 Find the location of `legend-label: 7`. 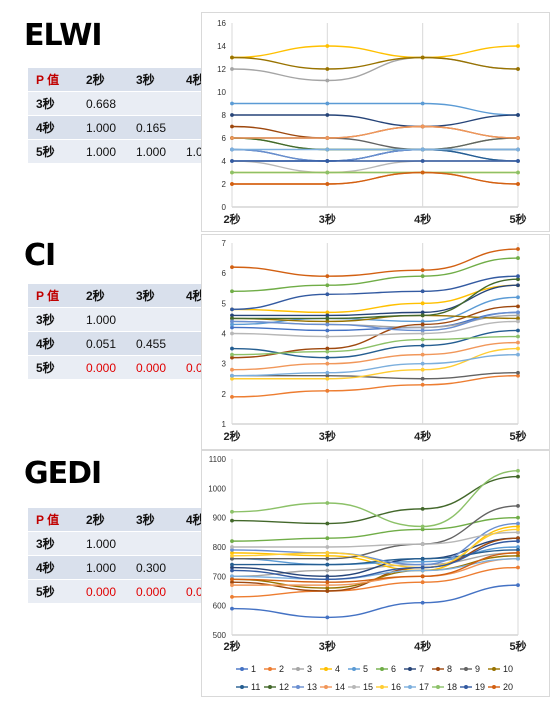

legend-label: 7 is located at coordinates (421, 669).